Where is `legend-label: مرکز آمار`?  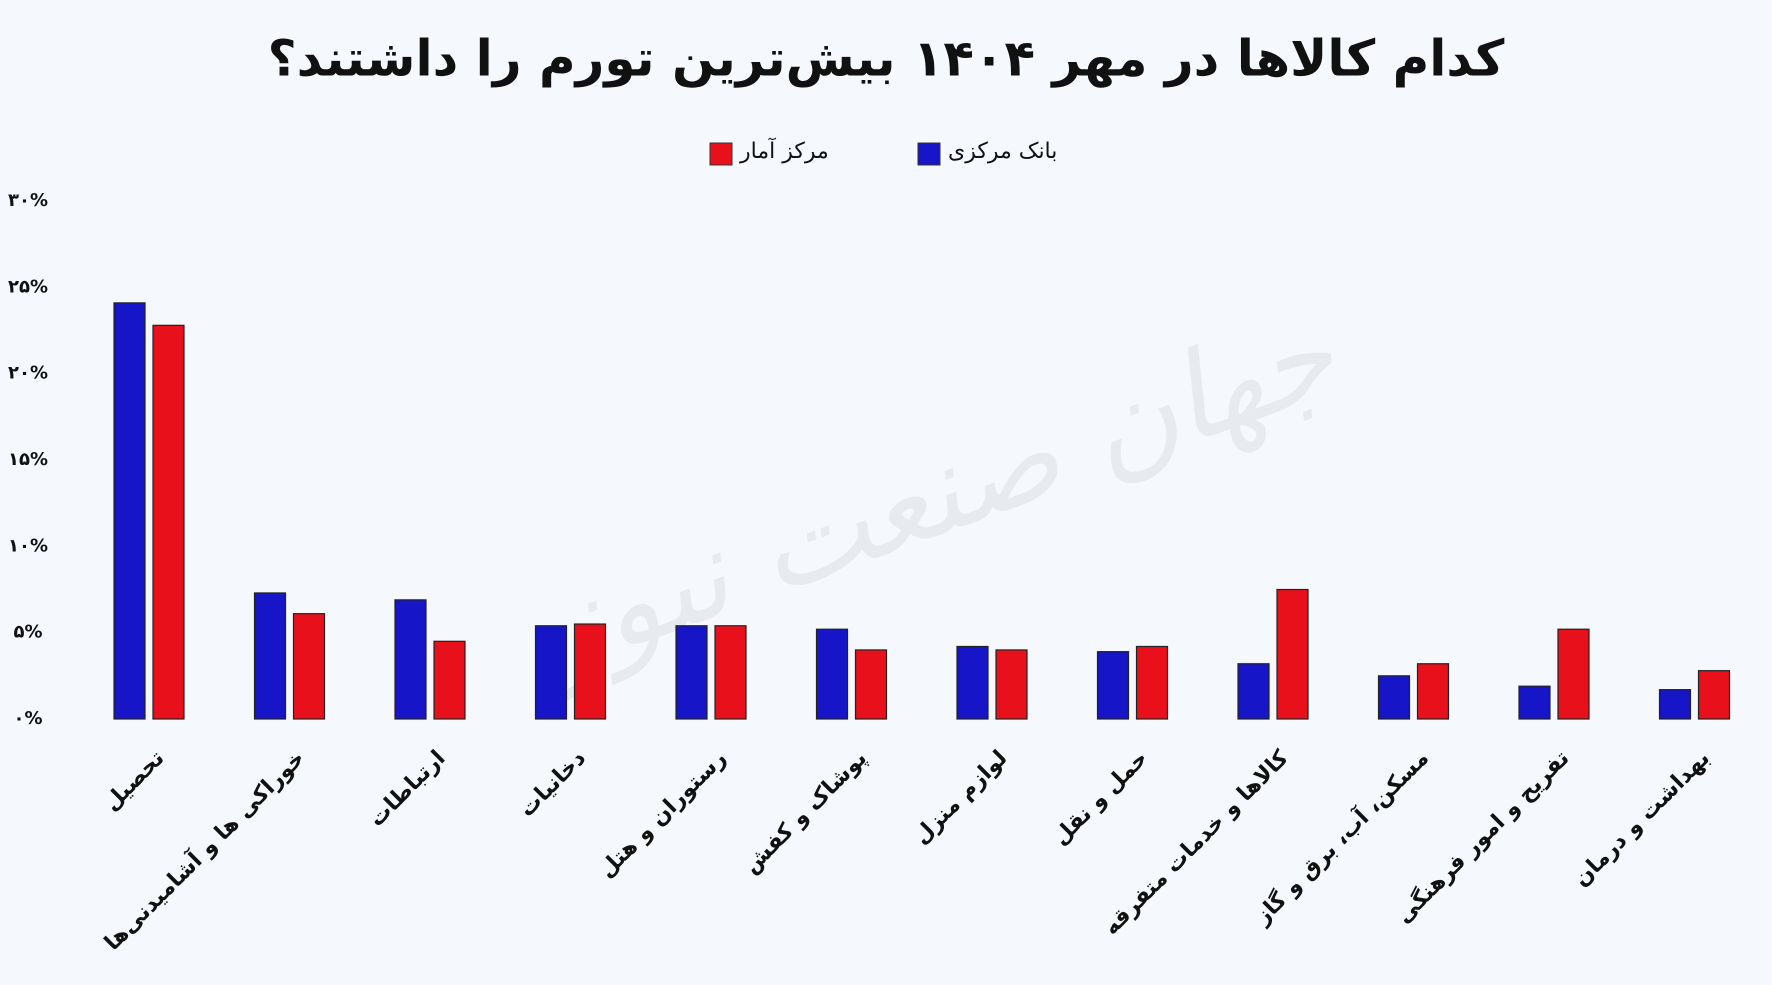 legend-label: مرکز آمار is located at coordinates (784, 150).